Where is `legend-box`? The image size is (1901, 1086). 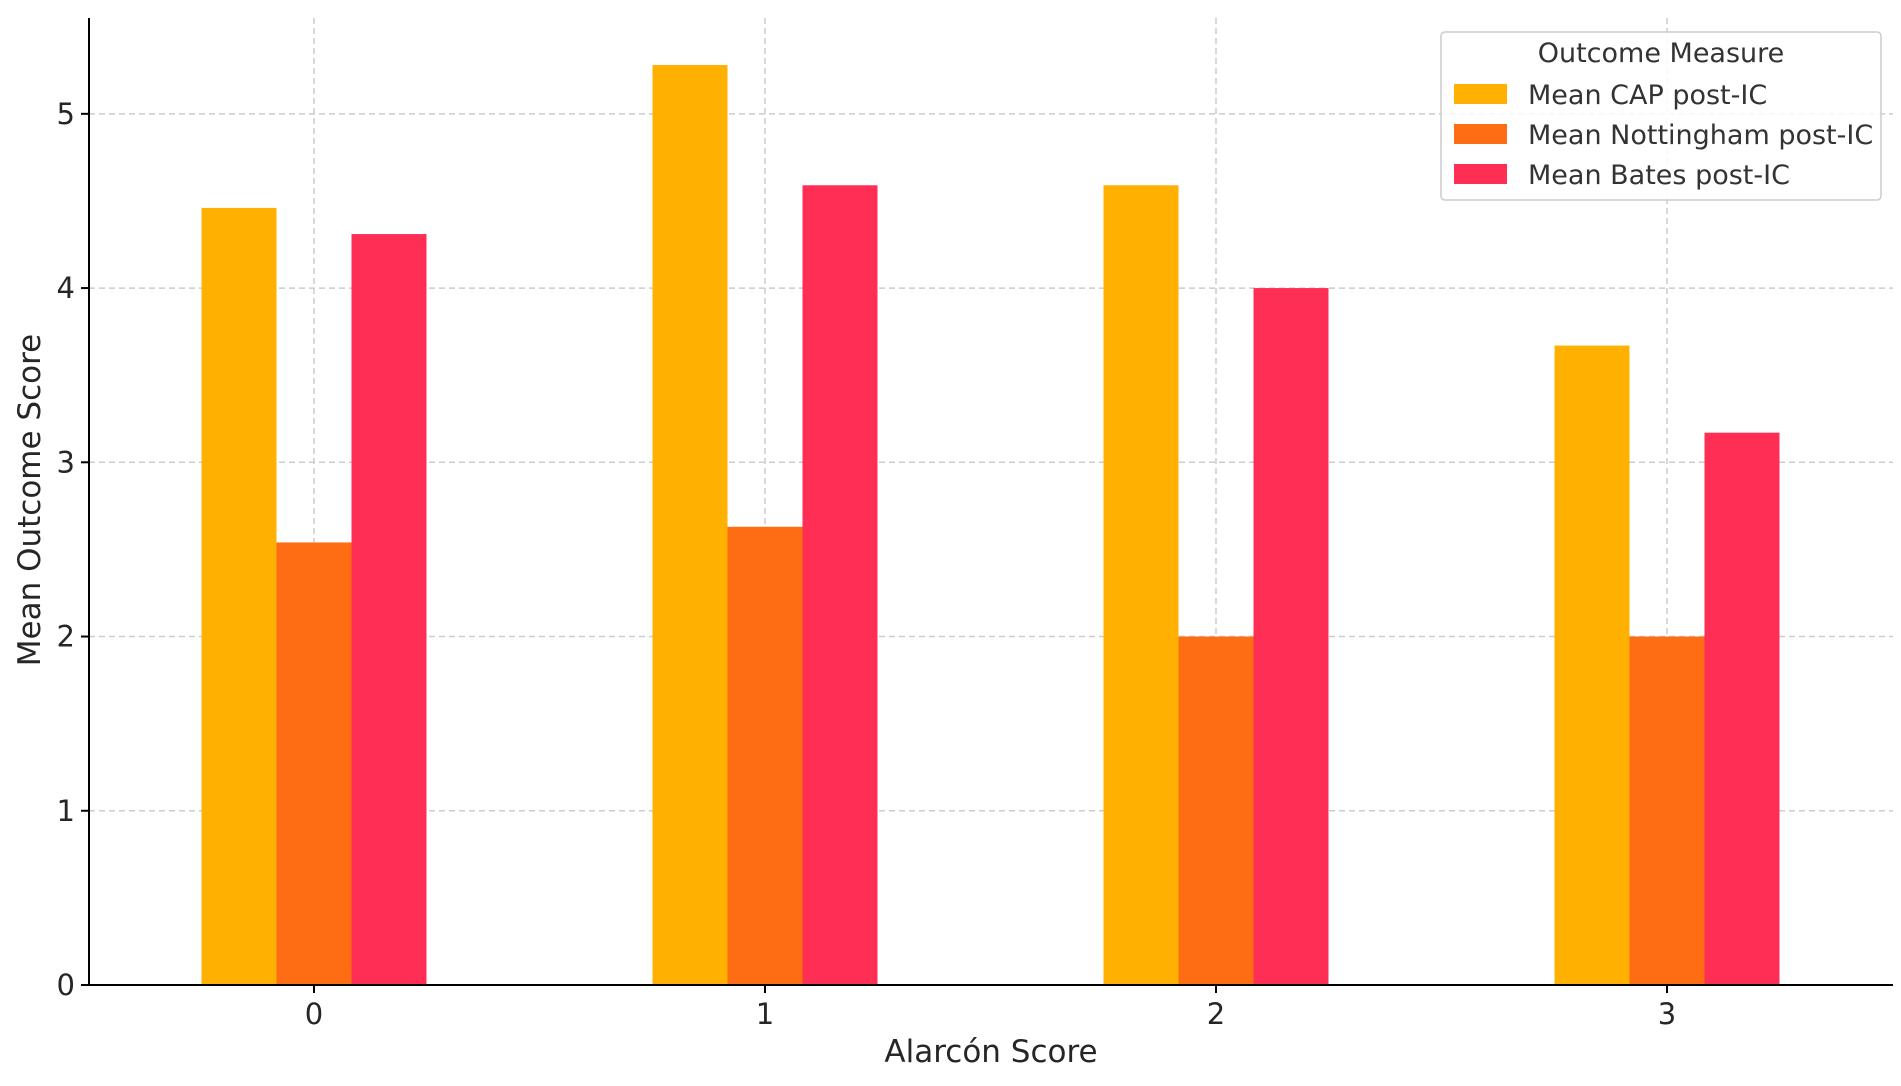 legend-box is located at coordinates (1661, 116).